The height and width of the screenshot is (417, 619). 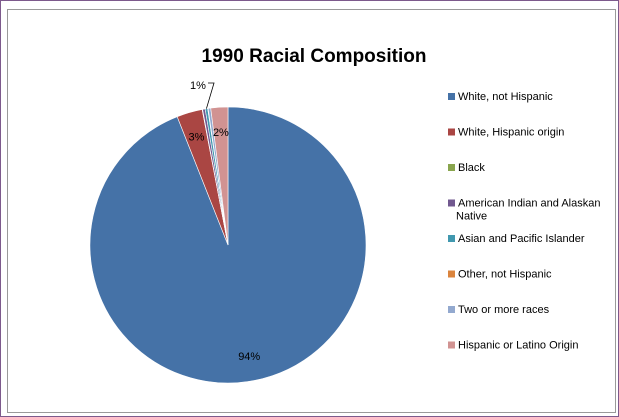 I want to click on data-label-white-not-hispanic: 94%, so click(x=249, y=357).